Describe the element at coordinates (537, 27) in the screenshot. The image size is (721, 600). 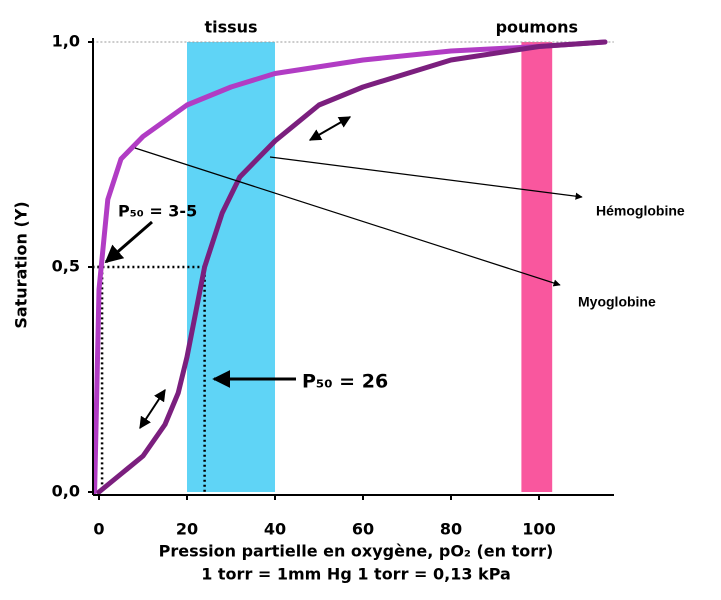
I see `band-label: poumons` at that location.